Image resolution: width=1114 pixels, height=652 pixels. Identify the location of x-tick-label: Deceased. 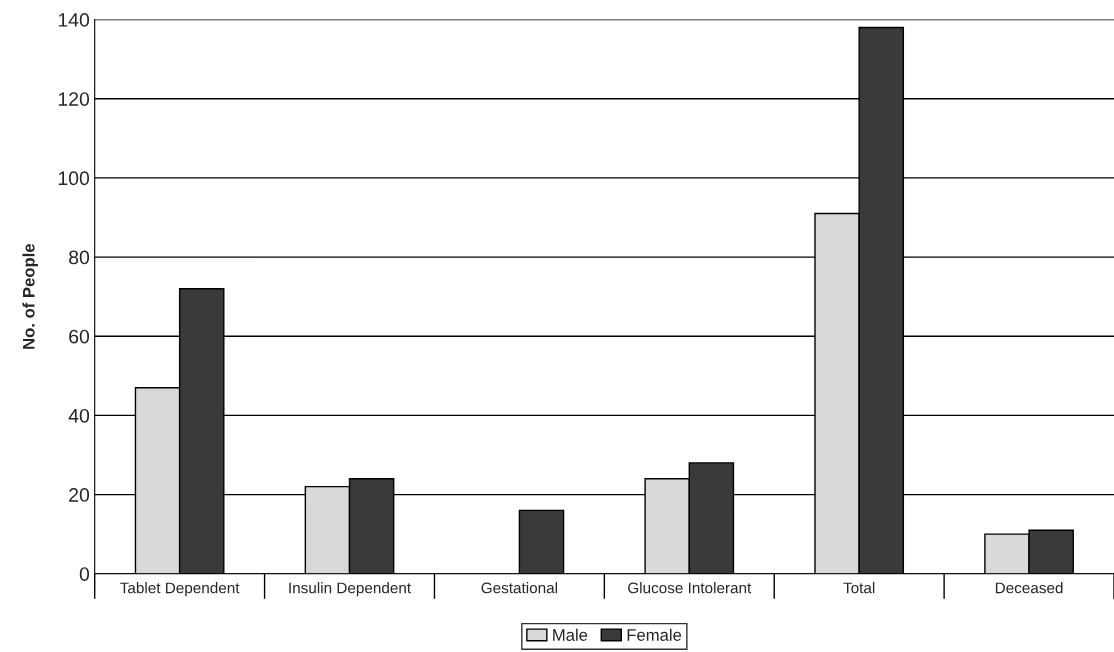
(1029, 588).